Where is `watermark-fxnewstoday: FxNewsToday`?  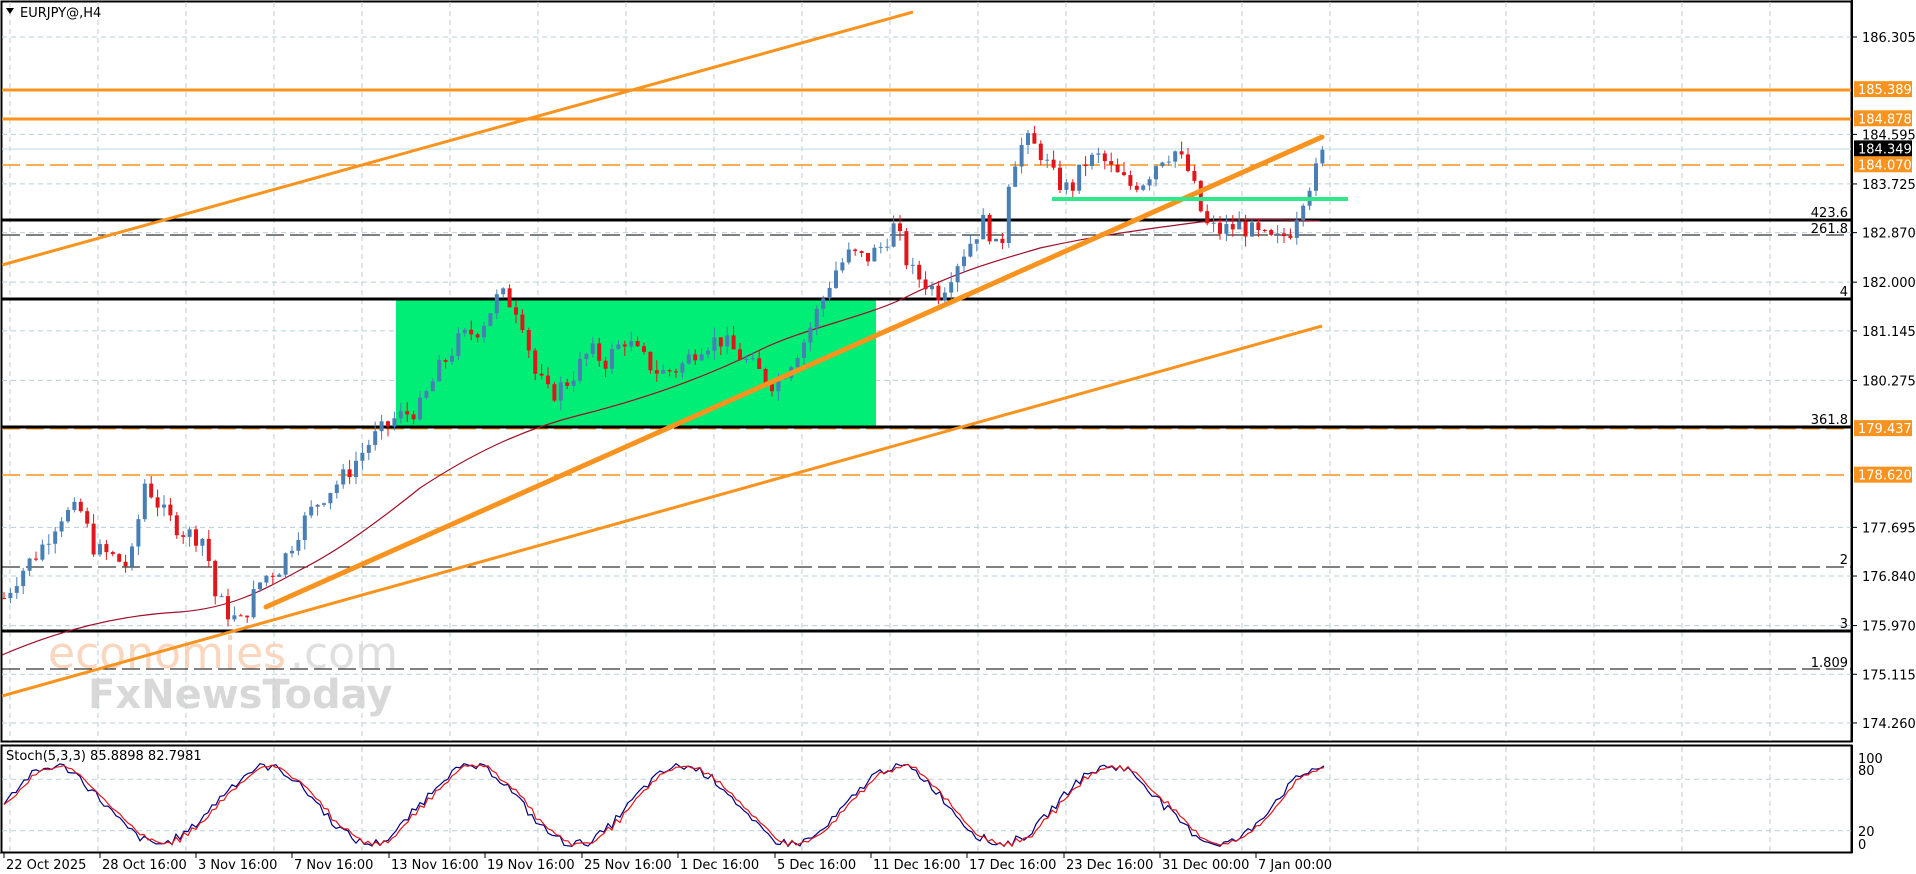 watermark-fxnewstoday: FxNewsToday is located at coordinates (240, 695).